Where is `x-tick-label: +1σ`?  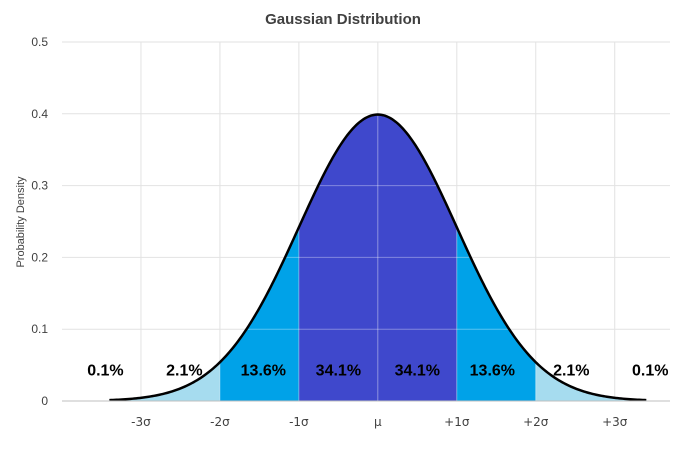
x-tick-label: +1σ is located at coordinates (457, 422).